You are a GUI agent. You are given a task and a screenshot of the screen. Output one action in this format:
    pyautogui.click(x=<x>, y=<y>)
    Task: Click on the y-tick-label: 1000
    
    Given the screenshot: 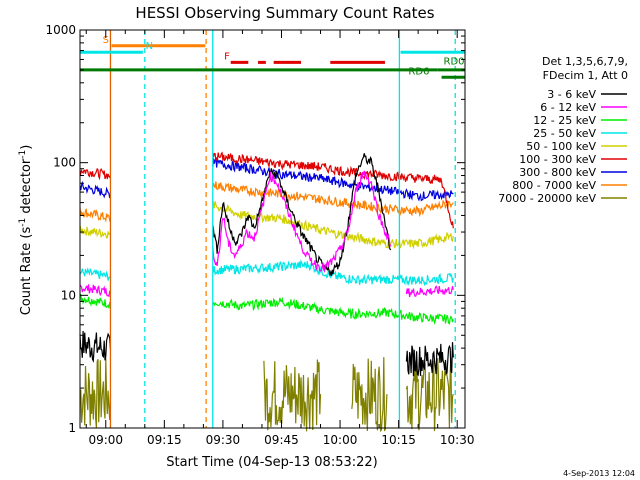 What is the action you would take?
    pyautogui.click(x=60, y=30)
    